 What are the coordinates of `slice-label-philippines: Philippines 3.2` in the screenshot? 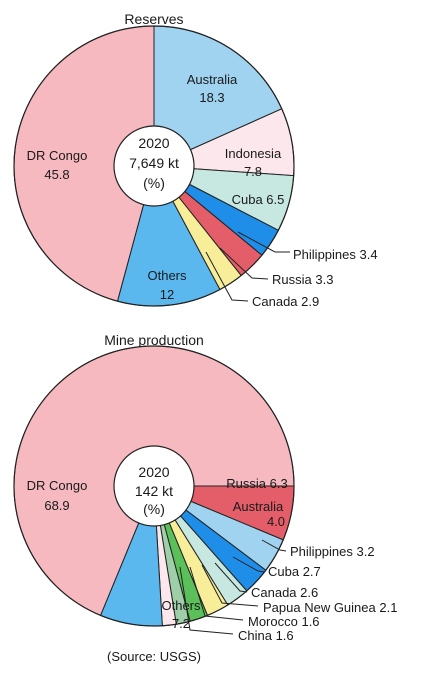 It's located at (332, 551).